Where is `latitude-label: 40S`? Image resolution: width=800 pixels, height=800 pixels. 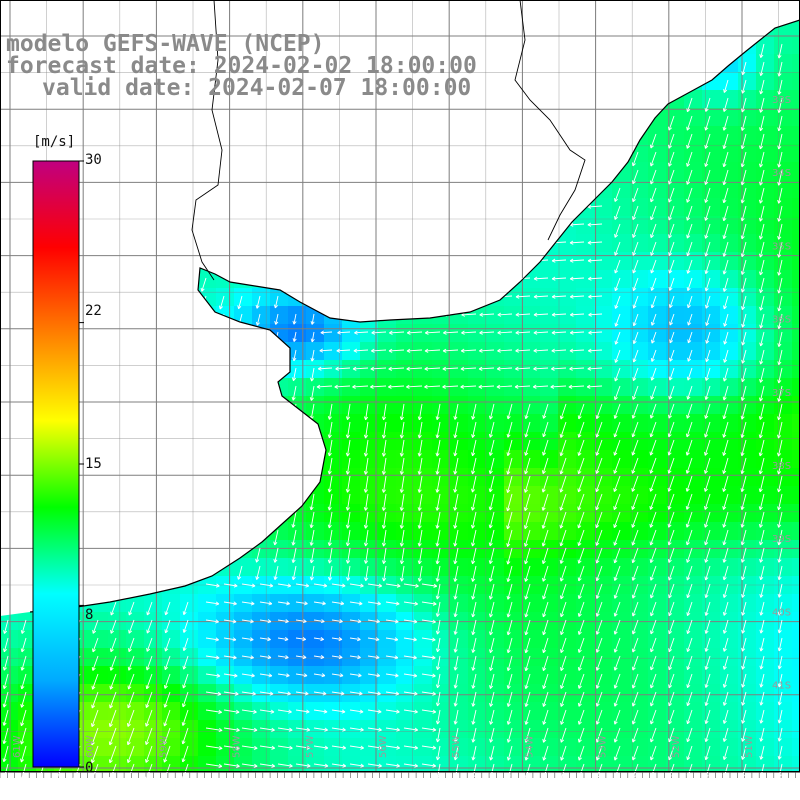
latitude-label: 40S is located at coordinates (781, 612).